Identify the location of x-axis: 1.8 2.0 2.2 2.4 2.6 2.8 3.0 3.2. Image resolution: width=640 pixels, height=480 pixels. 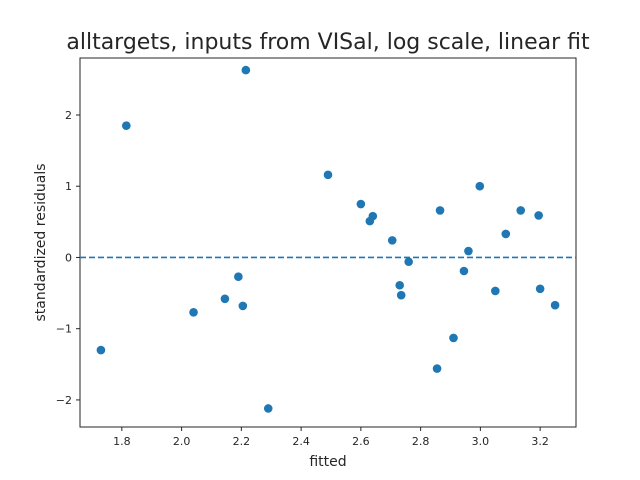
(331, 437).